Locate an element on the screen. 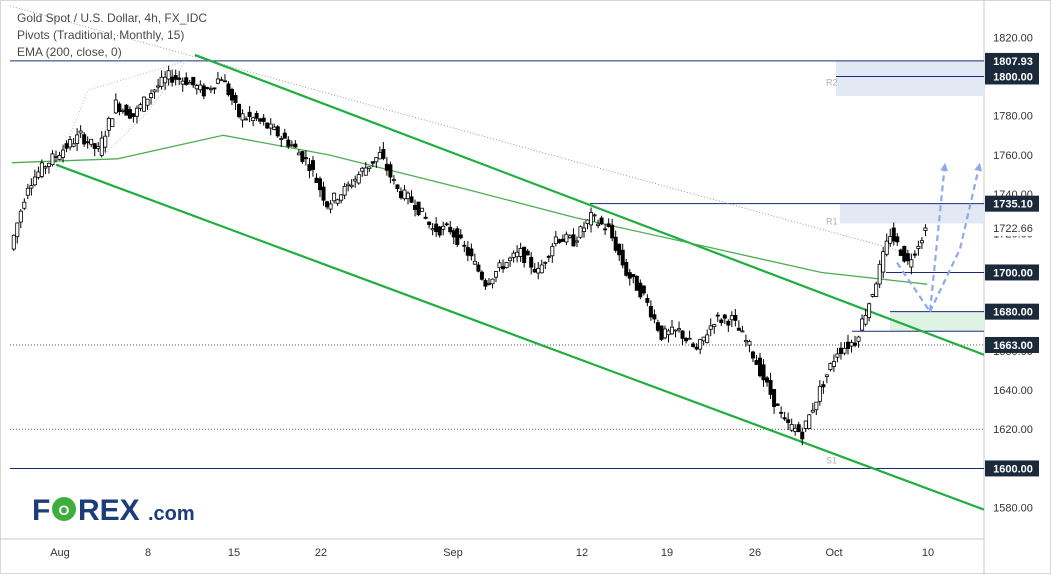  x-tick-label: 10 is located at coordinates (928, 553).